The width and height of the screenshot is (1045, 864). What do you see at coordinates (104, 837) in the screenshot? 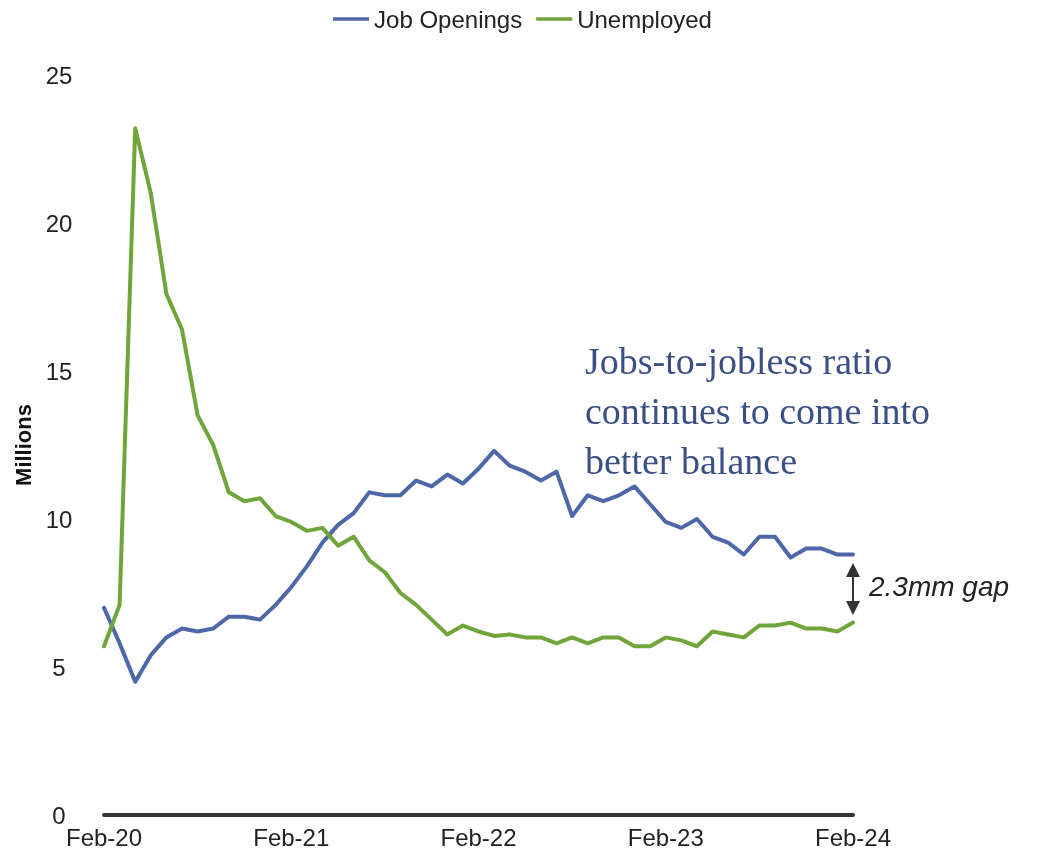
I see `x-tick-label: Feb-20` at bounding box center [104, 837].